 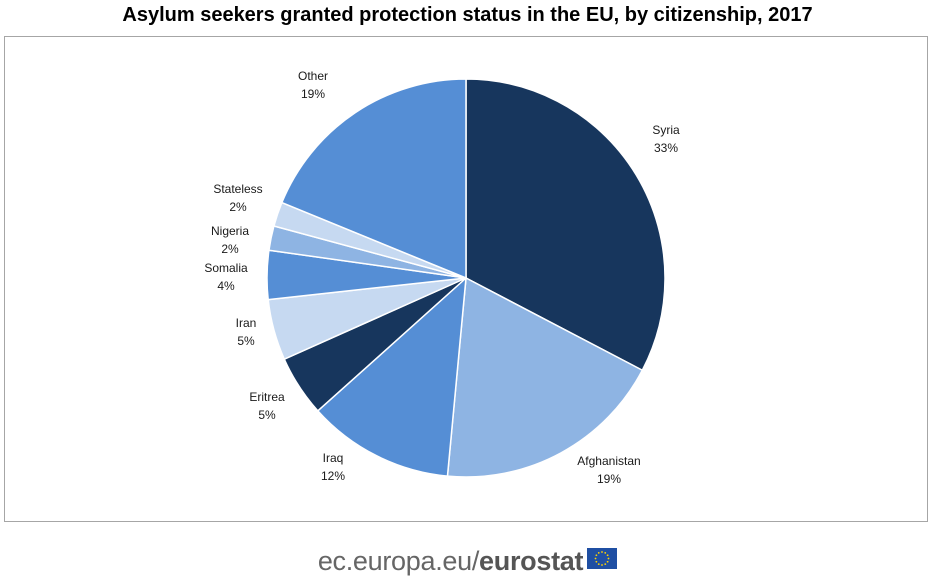 What do you see at coordinates (333, 458) in the screenshot?
I see `slice-label-iraq: Iraq` at bounding box center [333, 458].